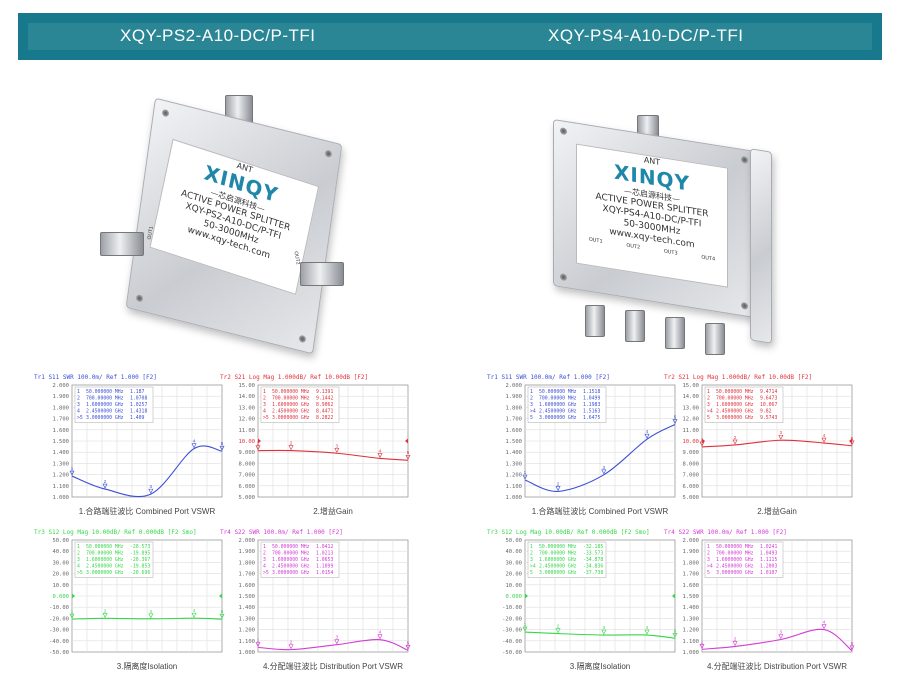  What do you see at coordinates (690, 386) in the screenshot?
I see `y-tick-label: 15.00` at bounding box center [690, 386].